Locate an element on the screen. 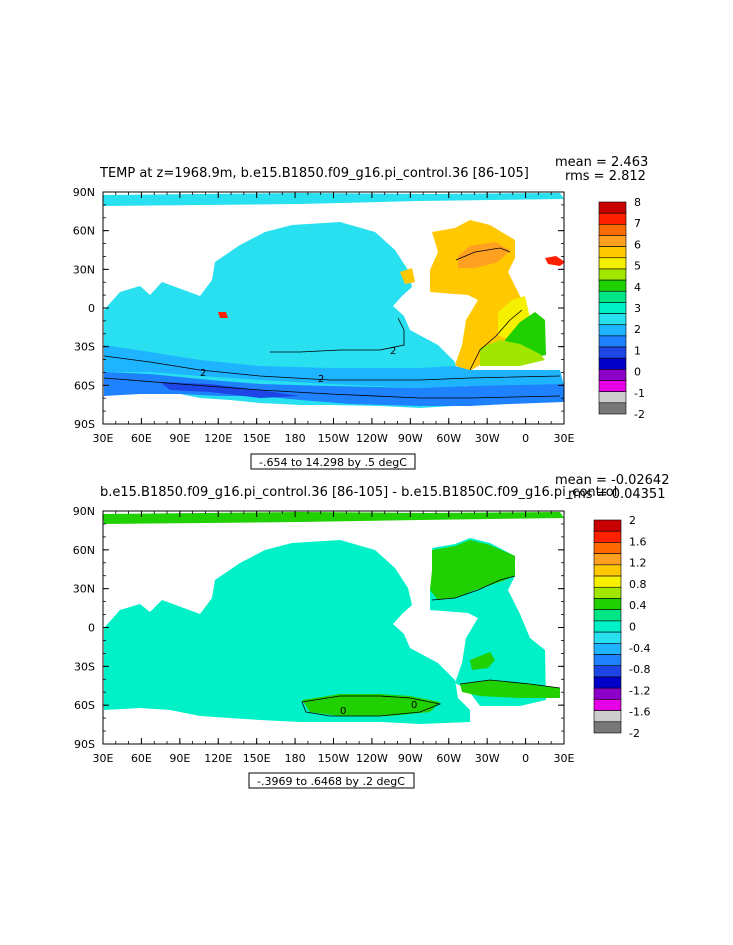  bottom-greenland-green is located at coordinates (464, 555).